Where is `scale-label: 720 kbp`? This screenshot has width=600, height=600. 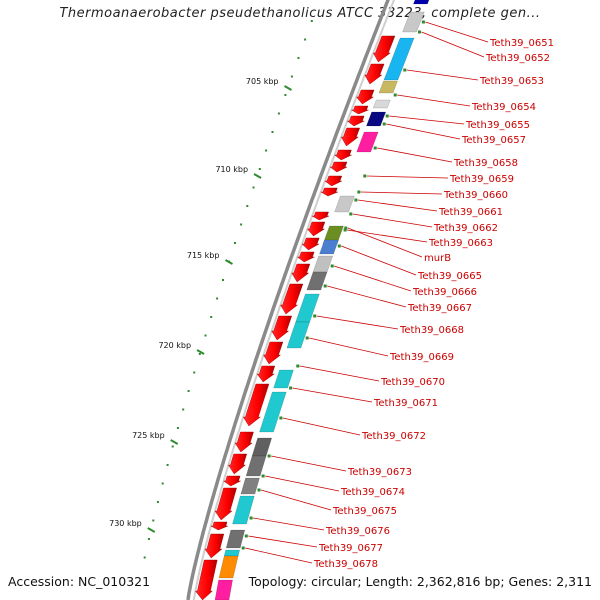 scale-label: 720 kbp is located at coordinates (174, 345).